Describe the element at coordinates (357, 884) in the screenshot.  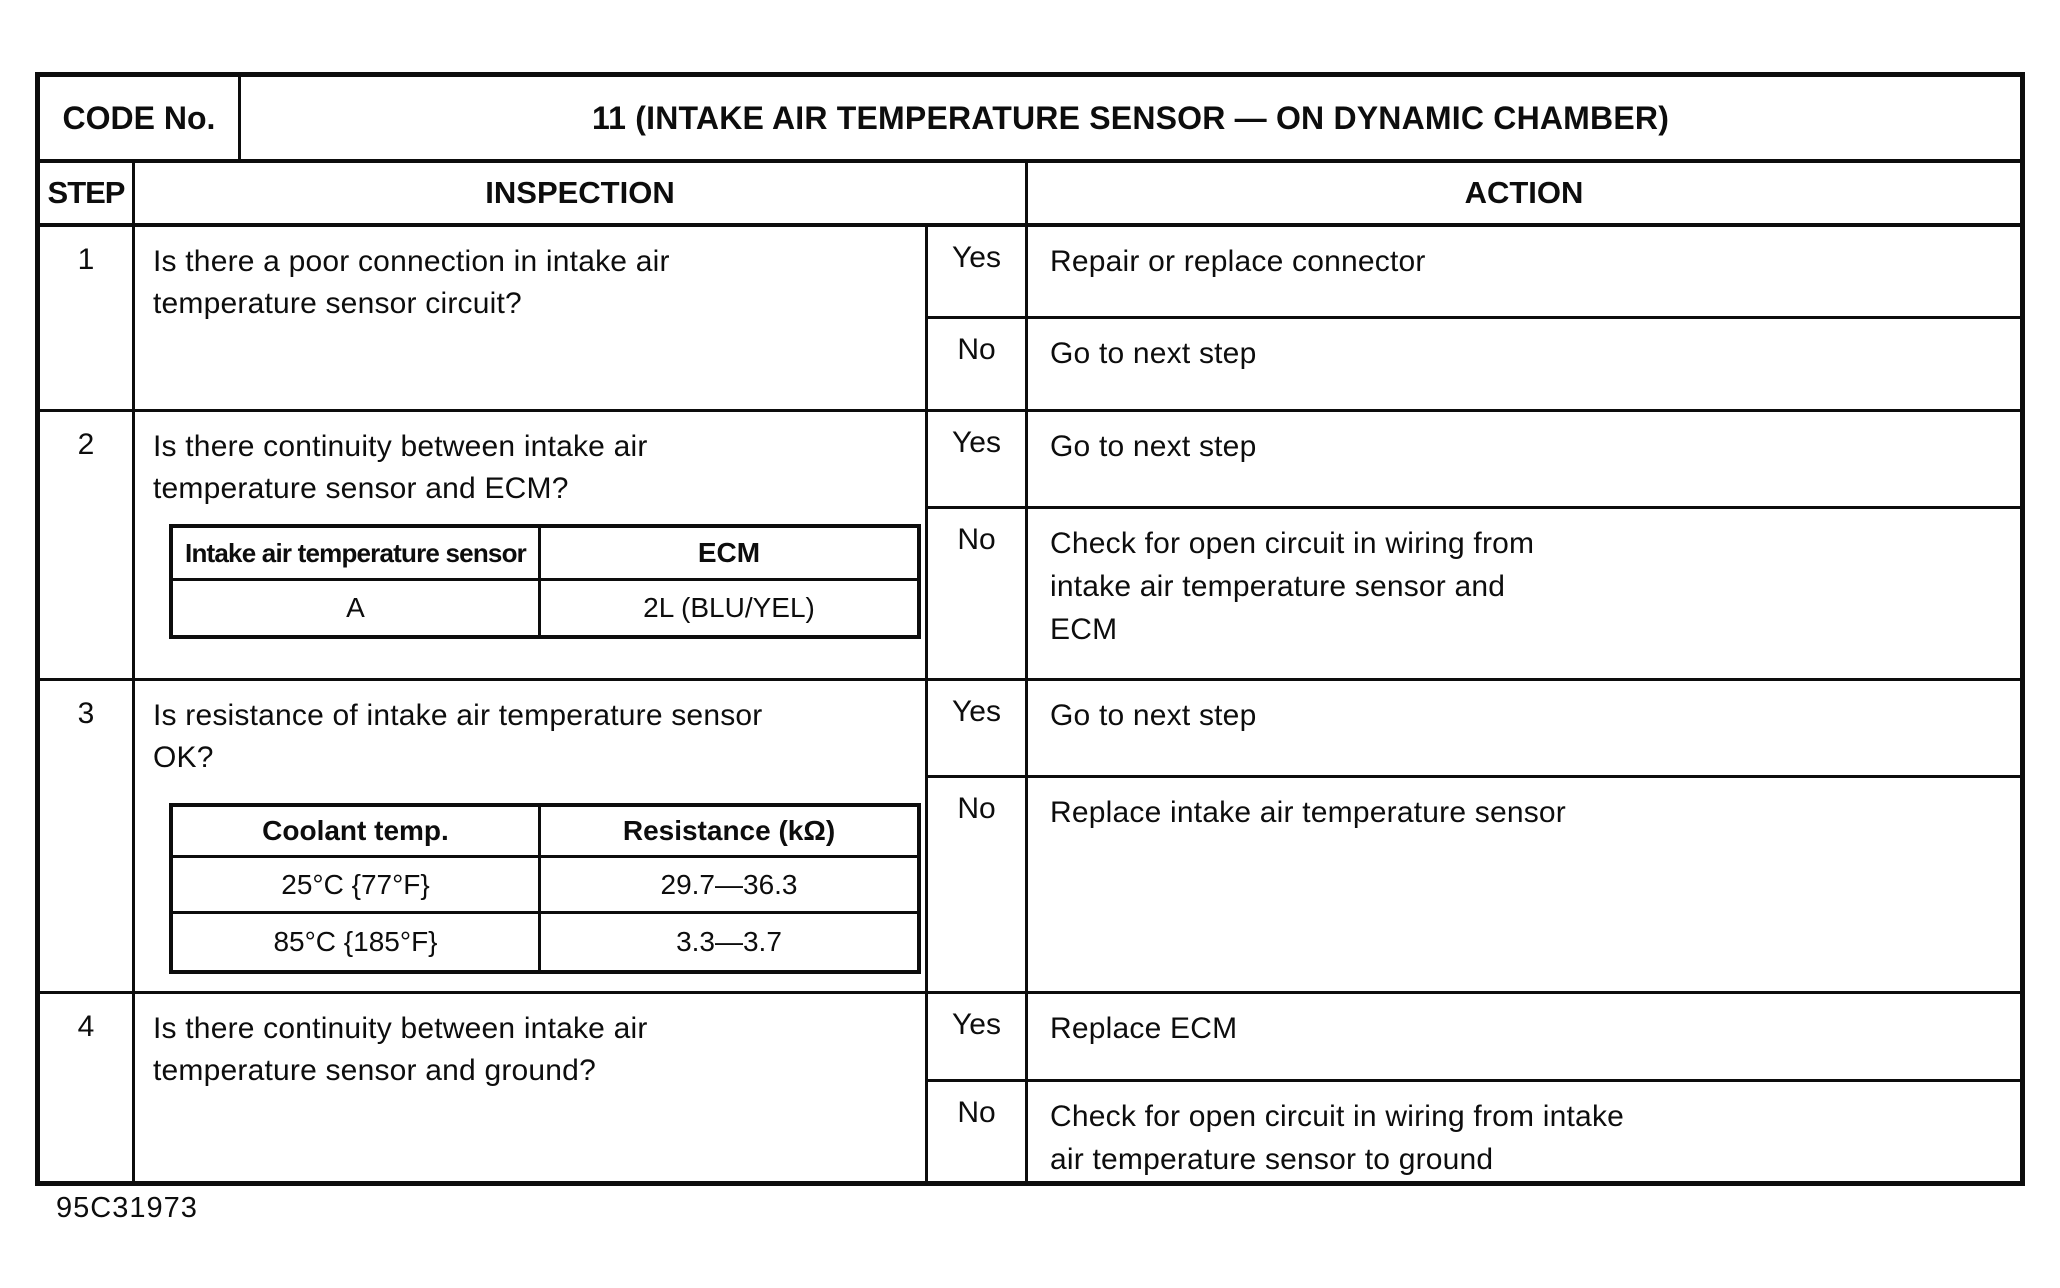
I see `coolant-temp-25c: 25°C {77°F}` at that location.